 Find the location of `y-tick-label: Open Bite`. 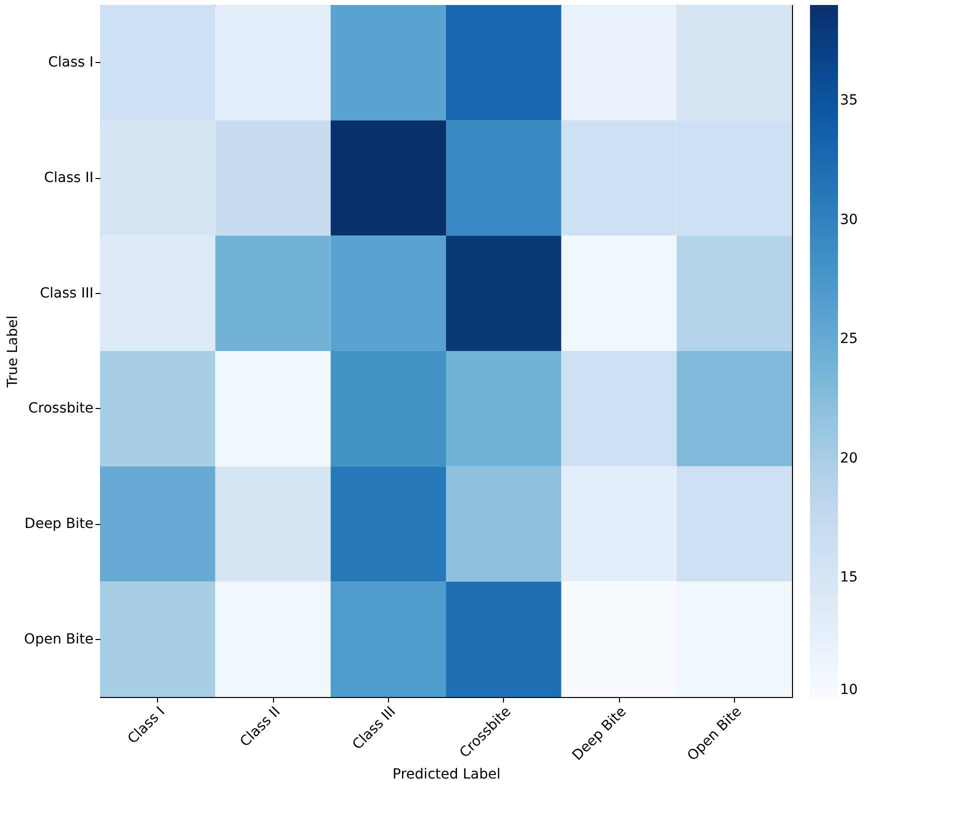

y-tick-label: Open Bite is located at coordinates (59, 639).